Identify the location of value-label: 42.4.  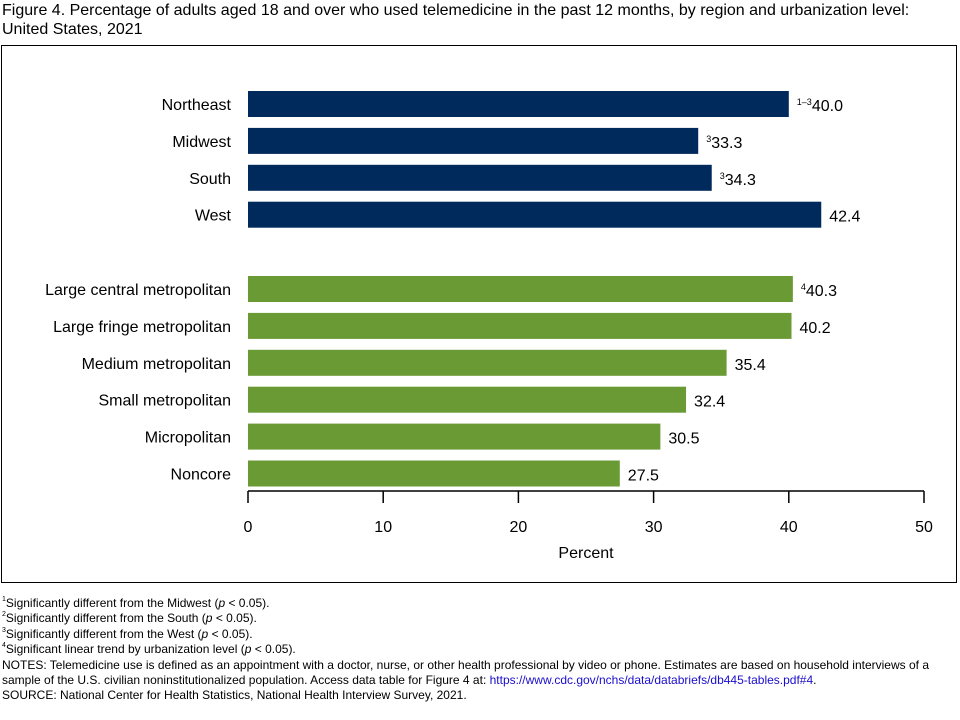
(844, 217).